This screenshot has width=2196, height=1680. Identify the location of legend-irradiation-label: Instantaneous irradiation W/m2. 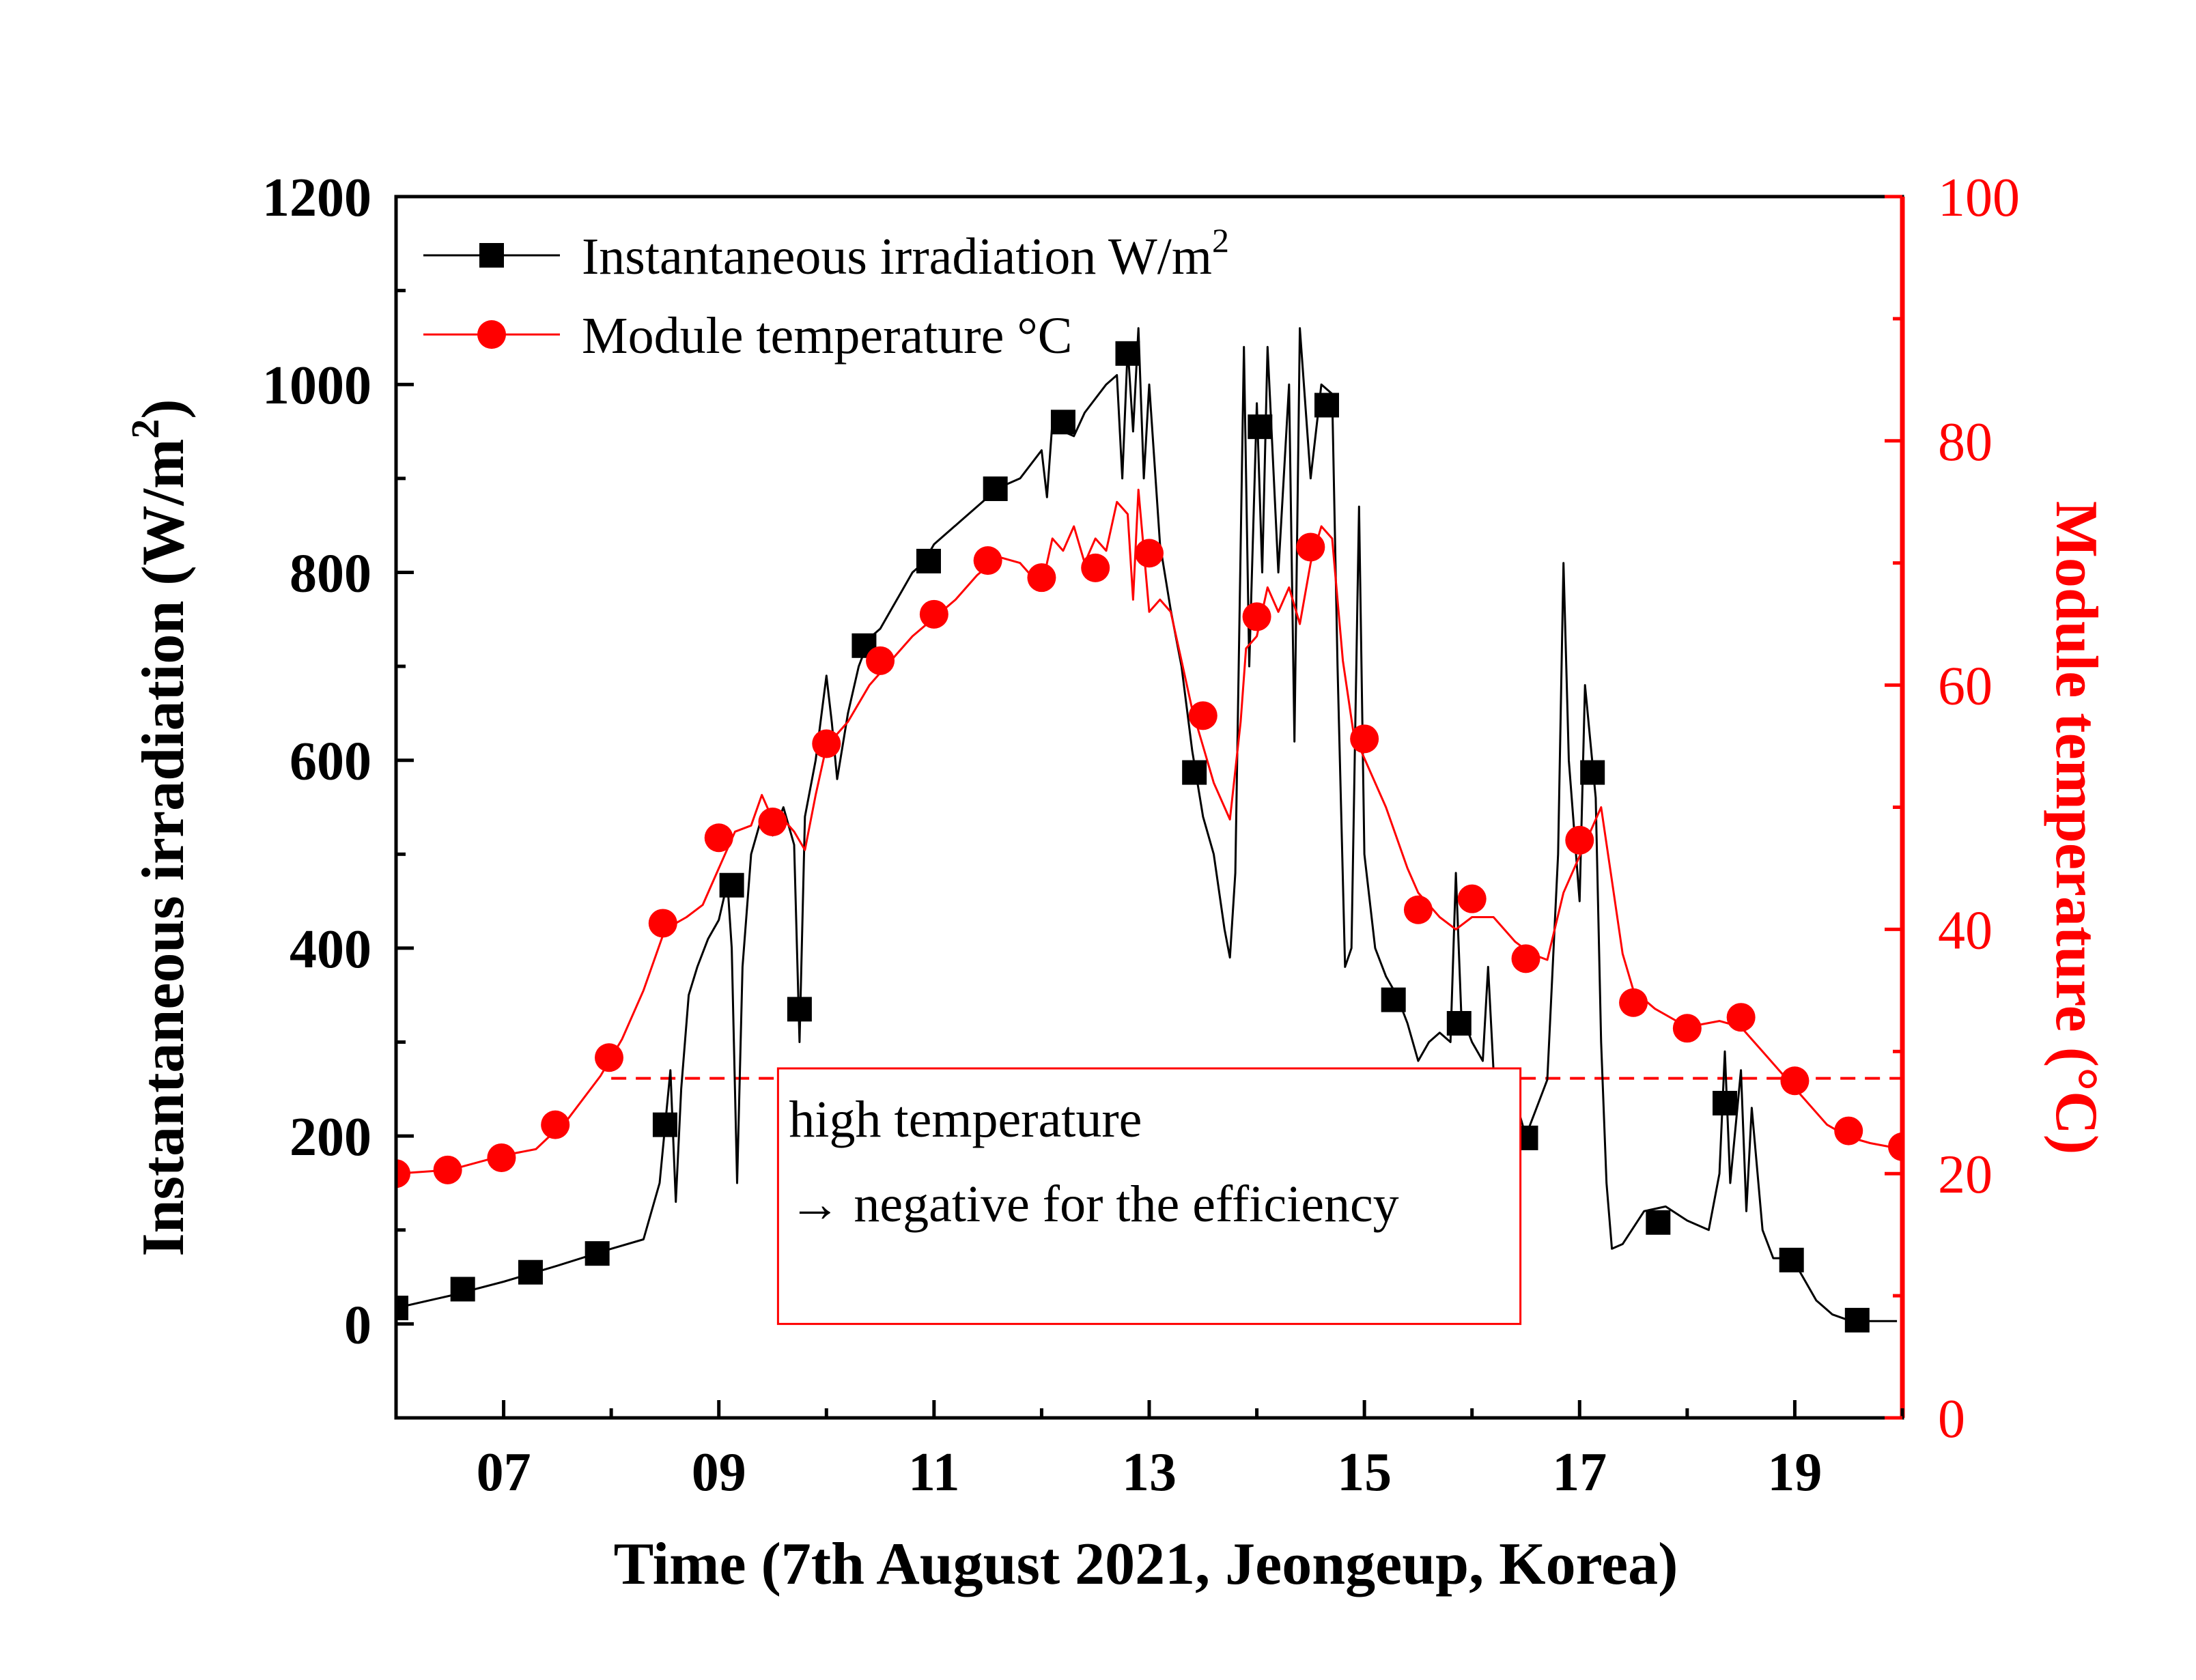
(906, 253).